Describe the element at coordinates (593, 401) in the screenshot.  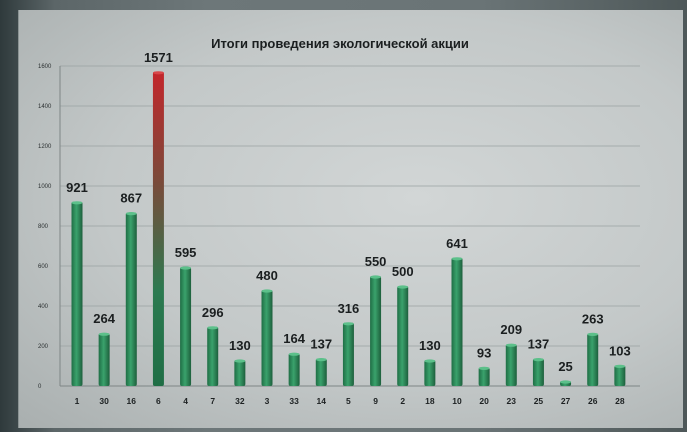
I see `x-tick-label: 26` at that location.